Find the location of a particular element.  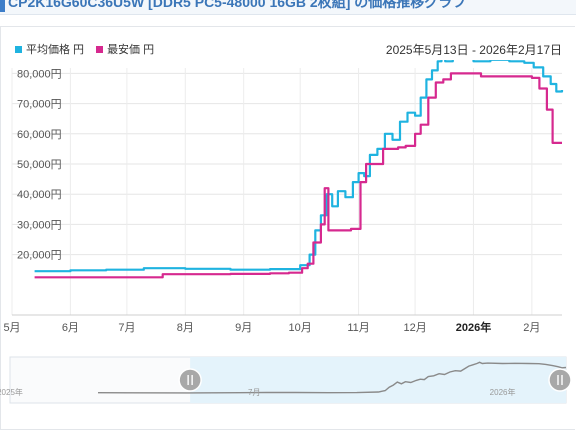

x-tick-label: 10月 is located at coordinates (300, 328).